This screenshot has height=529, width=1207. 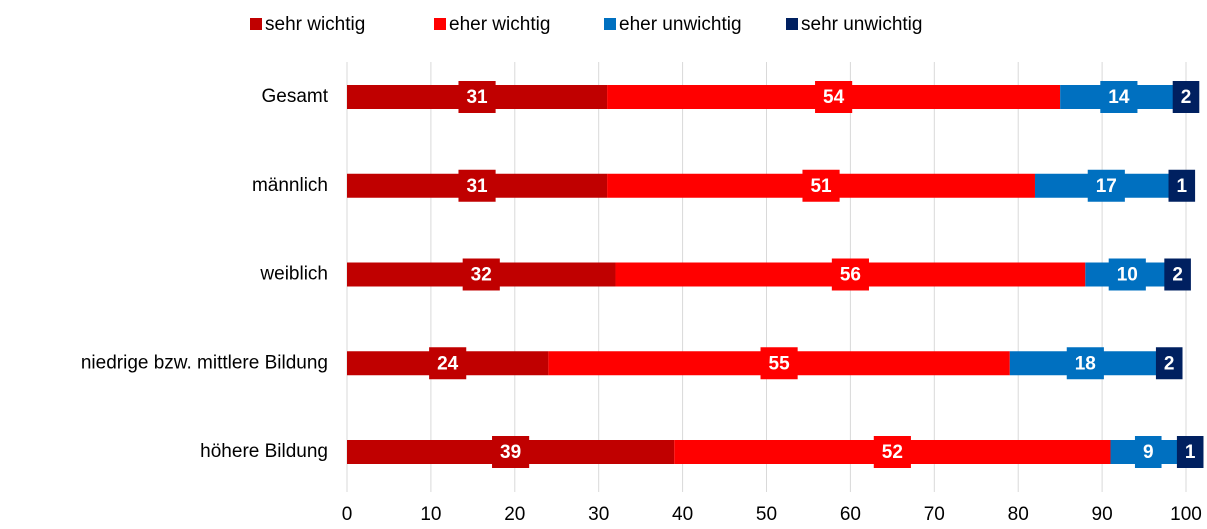 I want to click on legend-label: eher wichtig, so click(x=499, y=24).